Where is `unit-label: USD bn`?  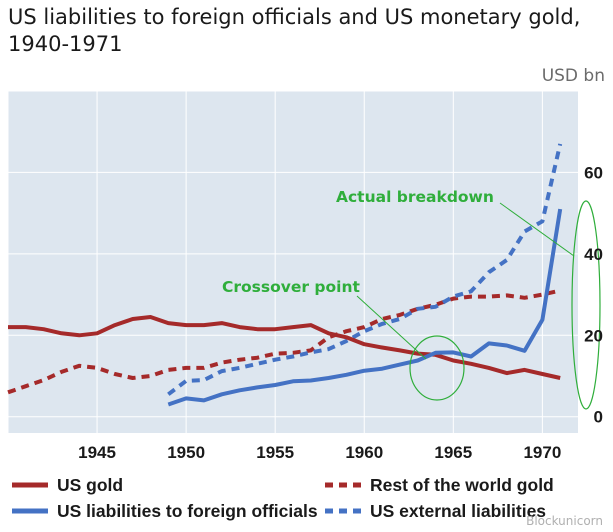
unit-label: USD bn is located at coordinates (573, 76).